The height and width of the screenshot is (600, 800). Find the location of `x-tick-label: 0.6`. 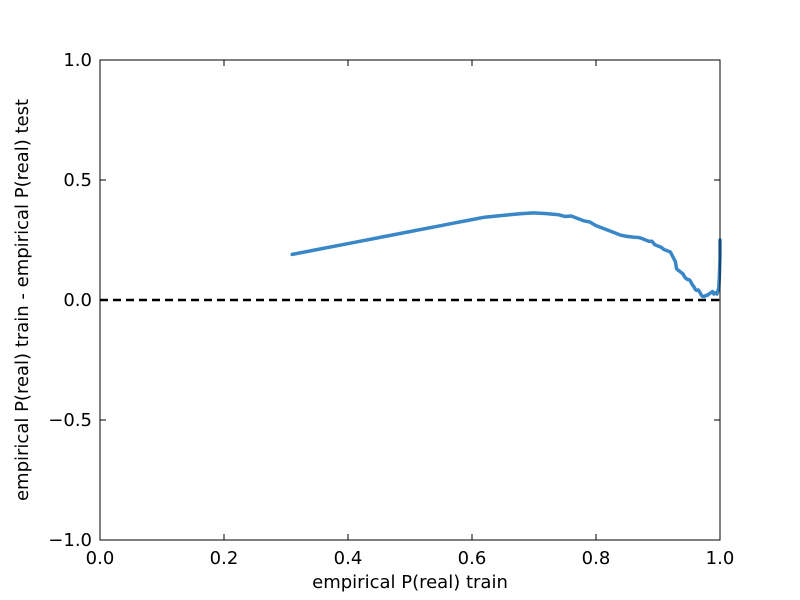

x-tick-label: 0.6 is located at coordinates (472, 558).